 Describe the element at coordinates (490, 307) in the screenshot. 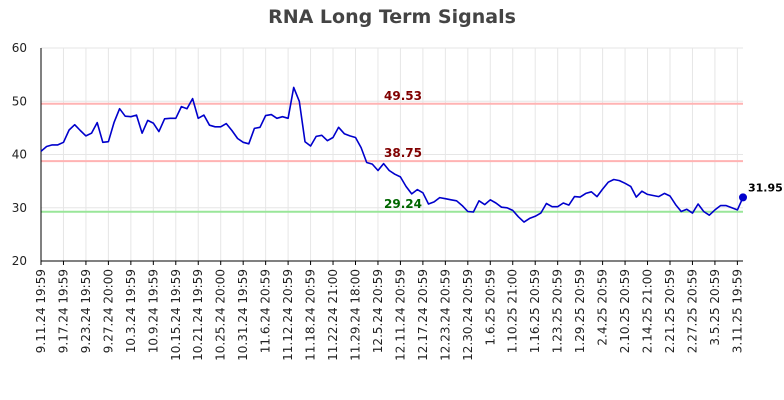

I see `x-tick-label: 1.6.25 20:59` at that location.